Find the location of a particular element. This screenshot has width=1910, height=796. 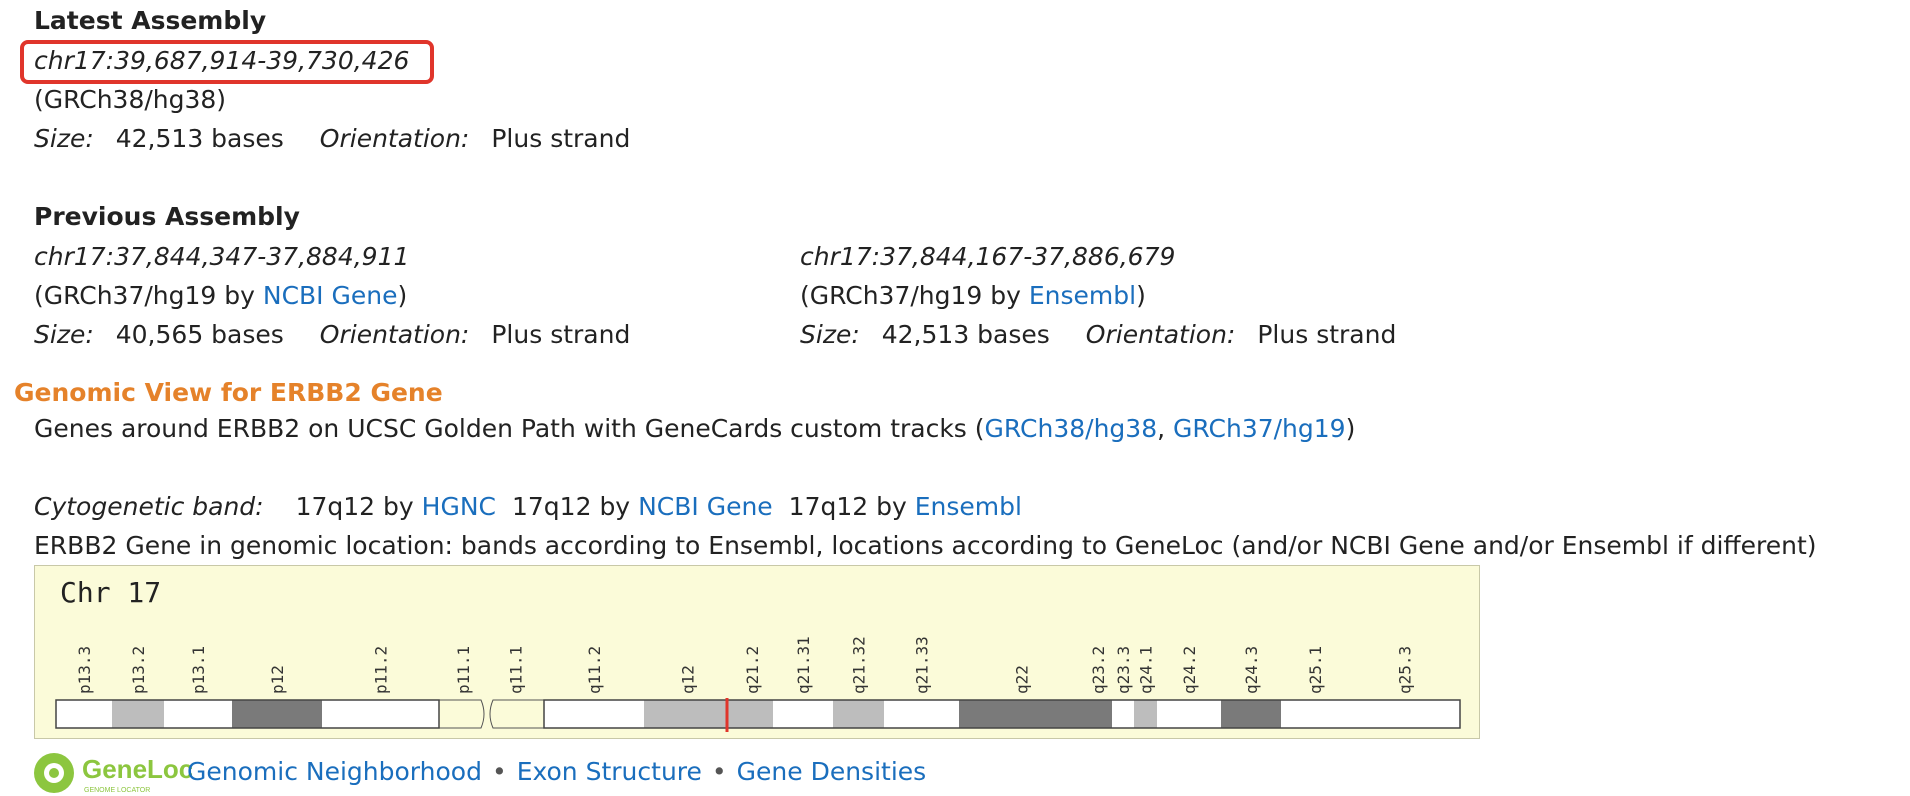

logo-text: GeneLoc is located at coordinates (137, 769).